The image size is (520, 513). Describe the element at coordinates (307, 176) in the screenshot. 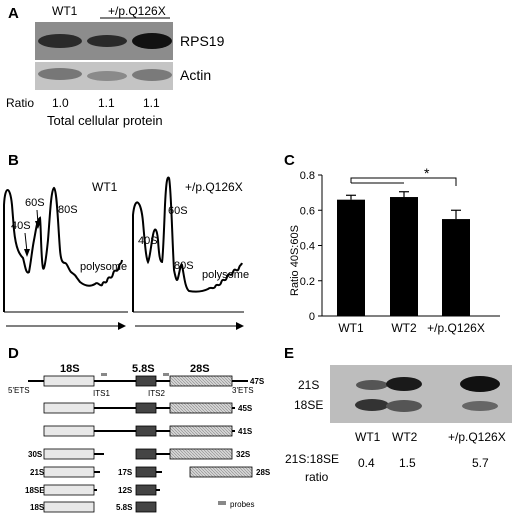

I see `y-tick-label: 0.8` at that location.